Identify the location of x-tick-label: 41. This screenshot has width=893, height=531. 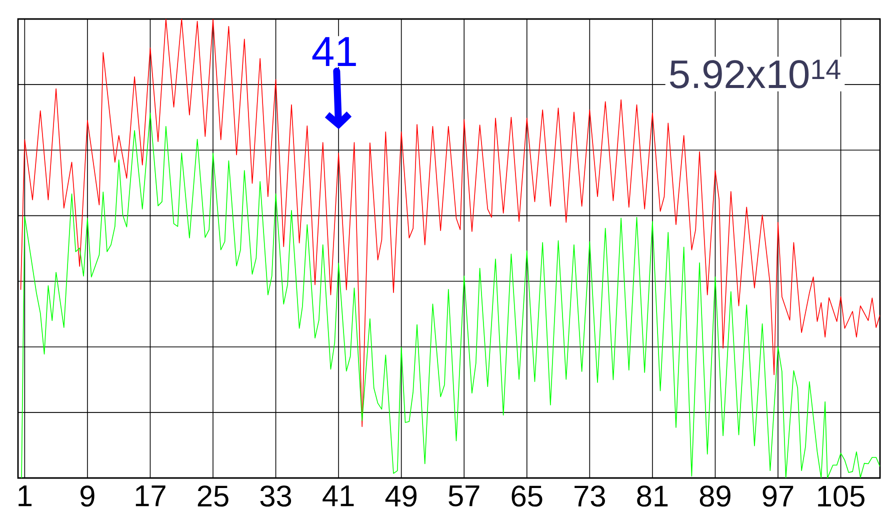
(338, 496).